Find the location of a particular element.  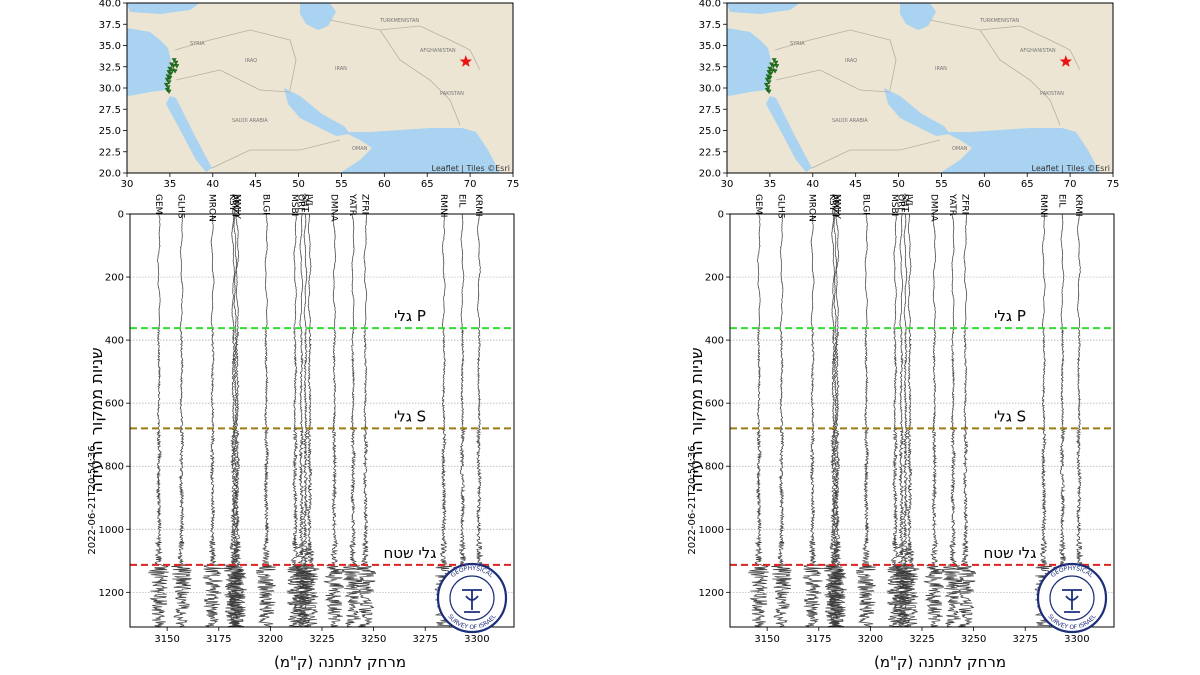

station-label: MRON is located at coordinates (812, 208).